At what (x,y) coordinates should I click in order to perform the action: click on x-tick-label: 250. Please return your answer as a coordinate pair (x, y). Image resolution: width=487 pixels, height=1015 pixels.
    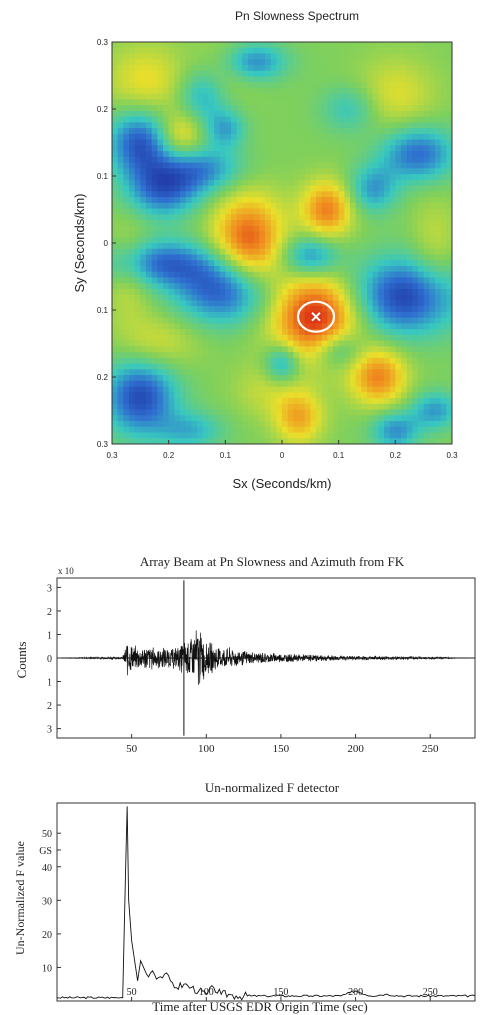
    Looking at the image, I should click on (430, 749).